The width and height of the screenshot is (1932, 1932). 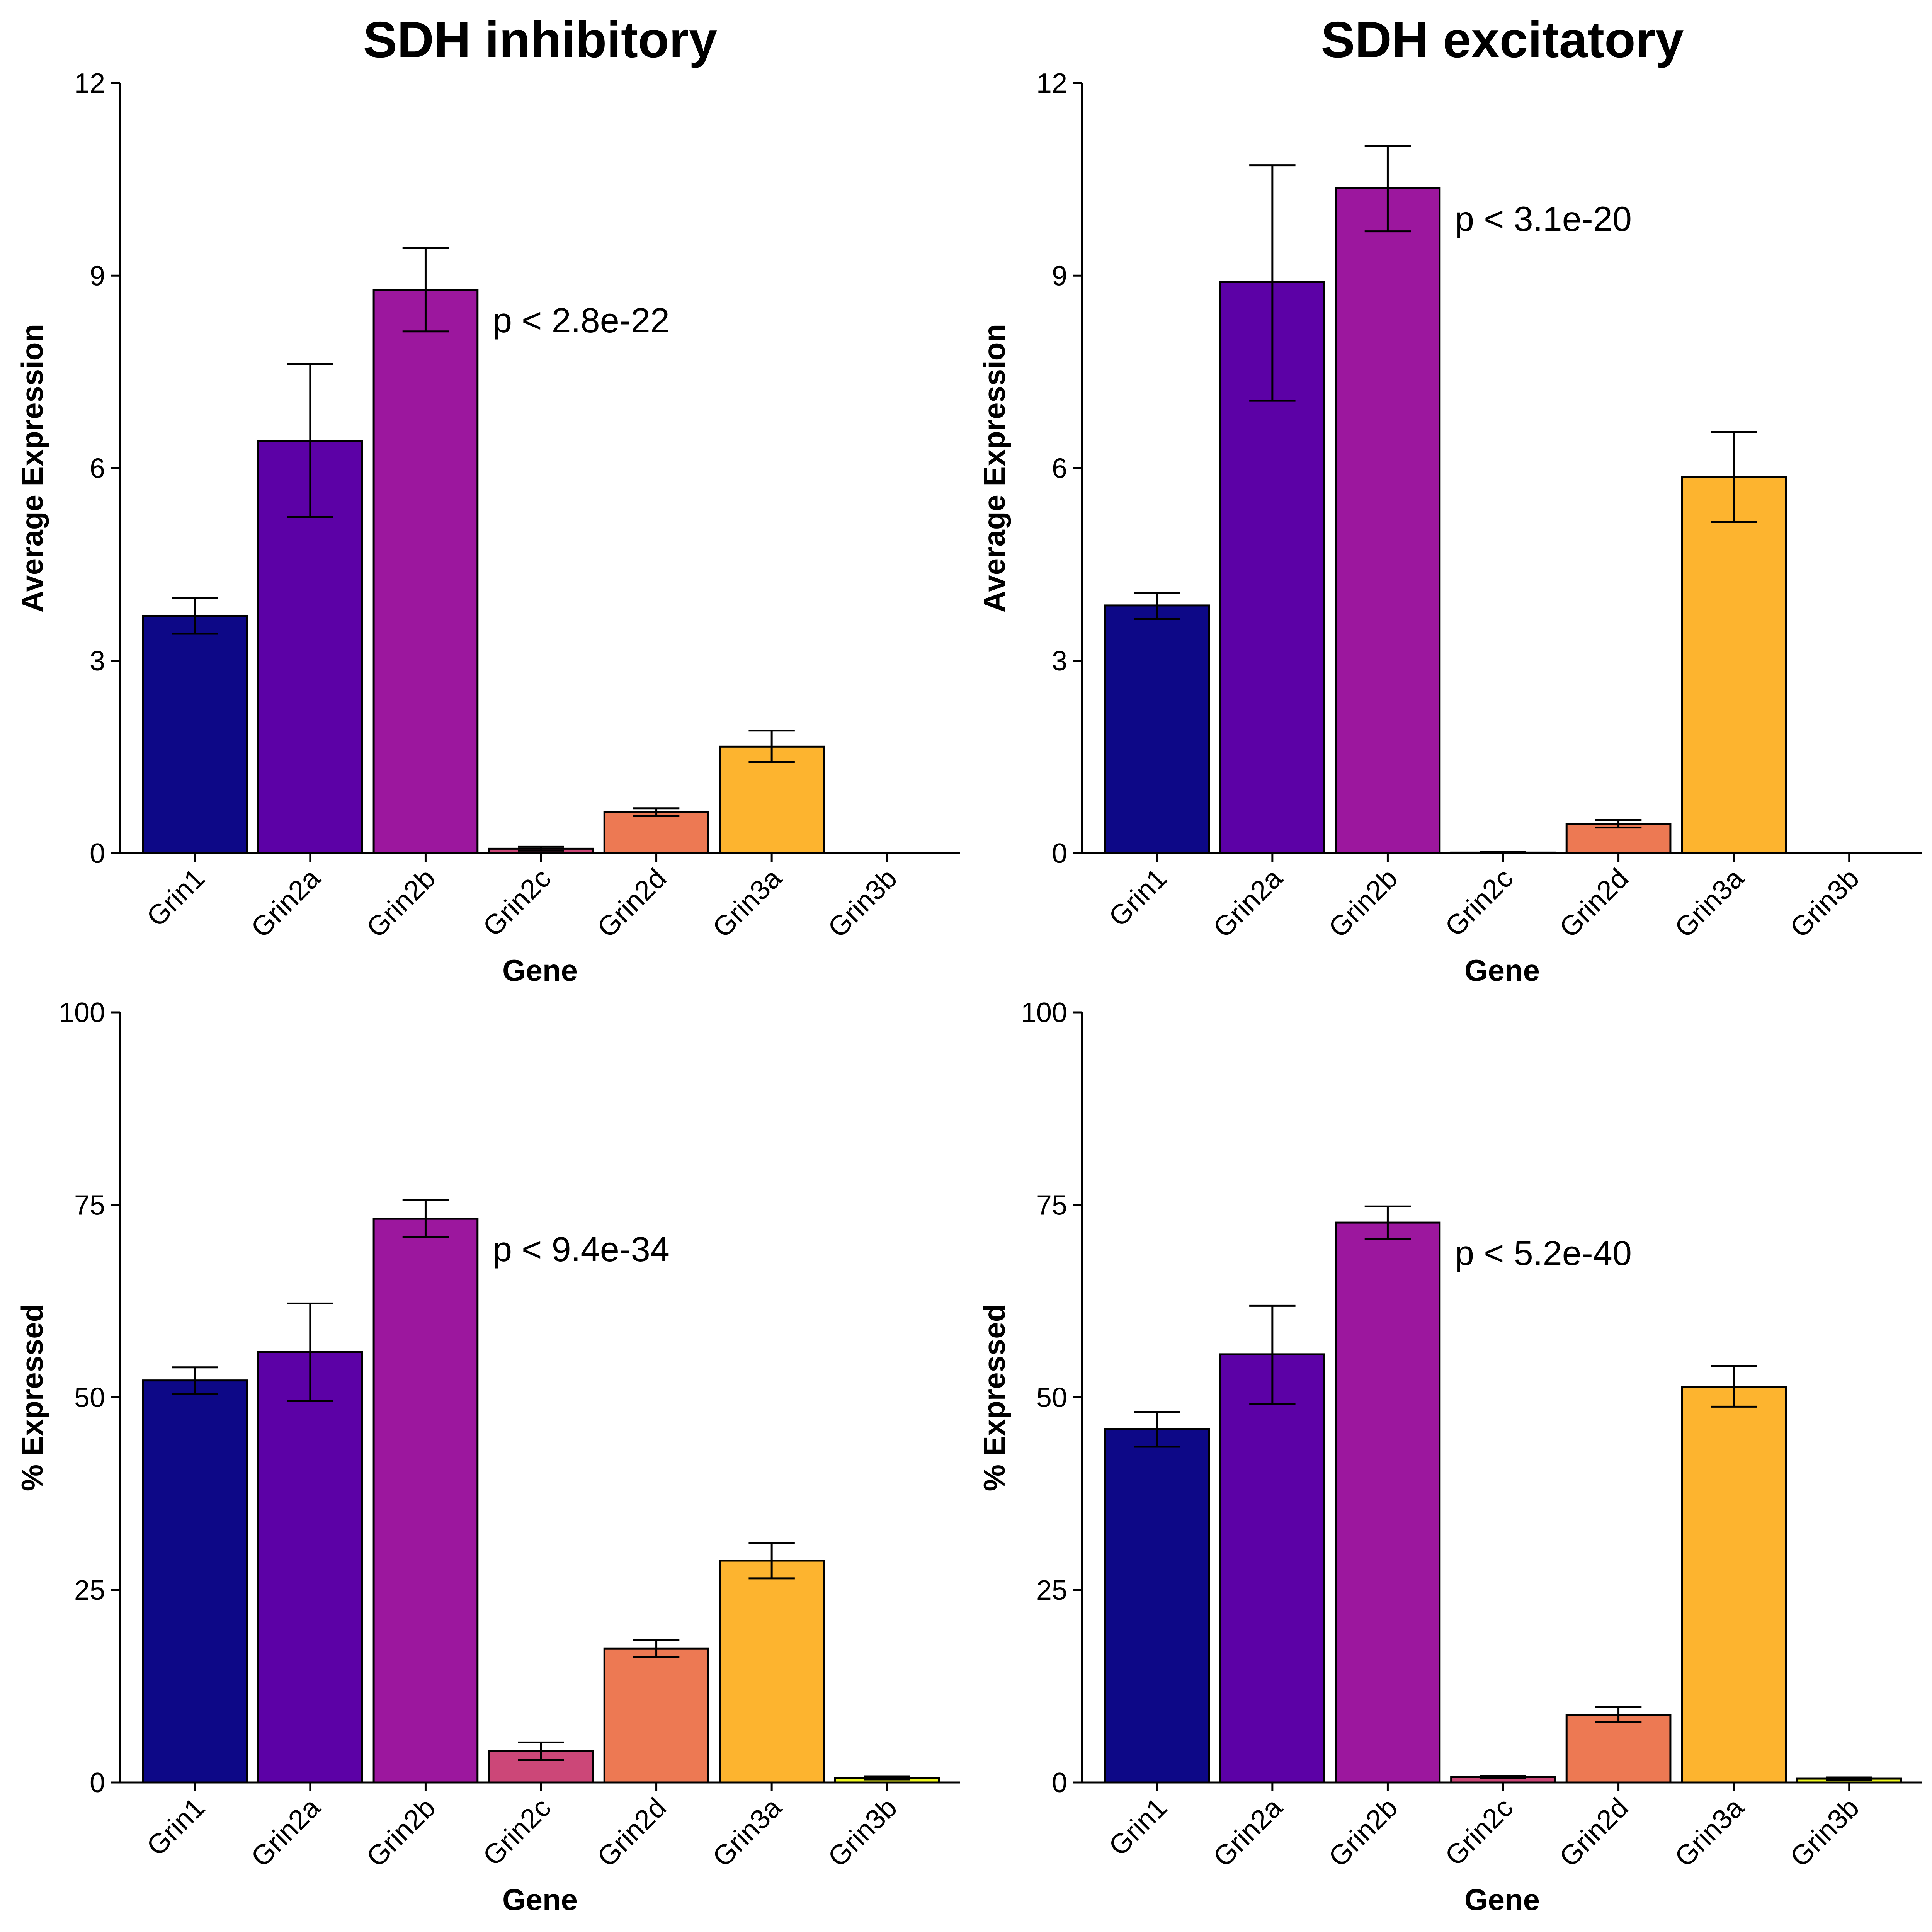 I want to click on p-value-annotation: p < 5.2e-40, so click(x=1544, y=1254).